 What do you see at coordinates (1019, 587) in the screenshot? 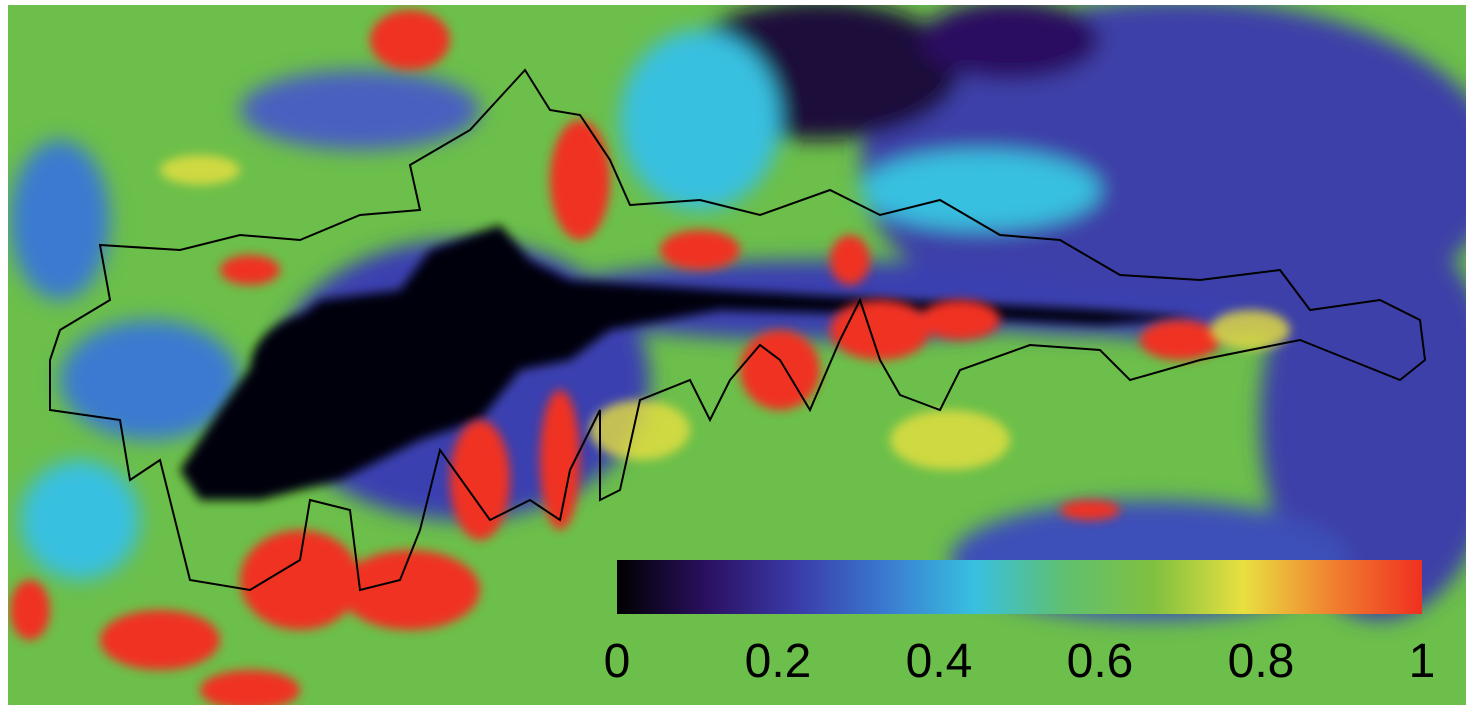
I see `colorbar` at bounding box center [1019, 587].